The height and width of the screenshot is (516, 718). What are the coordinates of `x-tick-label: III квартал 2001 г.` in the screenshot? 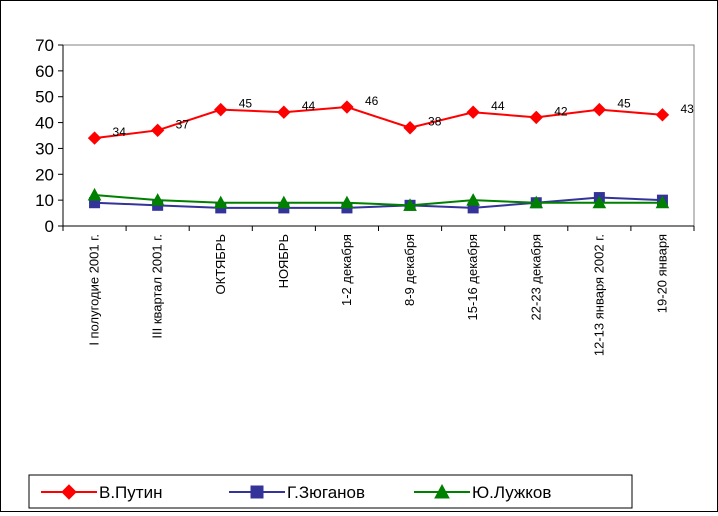 It's located at (157, 286).